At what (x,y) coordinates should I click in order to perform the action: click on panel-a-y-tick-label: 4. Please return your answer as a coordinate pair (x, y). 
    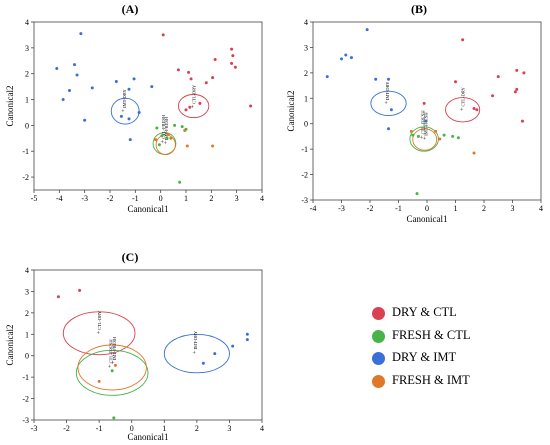
    Looking at the image, I should click on (27, 22).